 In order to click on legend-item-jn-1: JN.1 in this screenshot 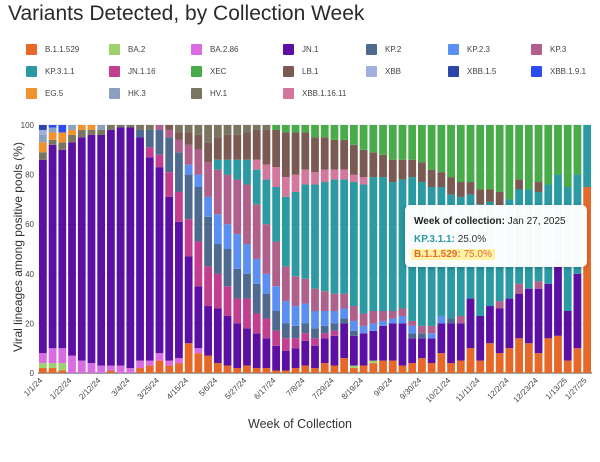, I will do `click(300, 49)`.